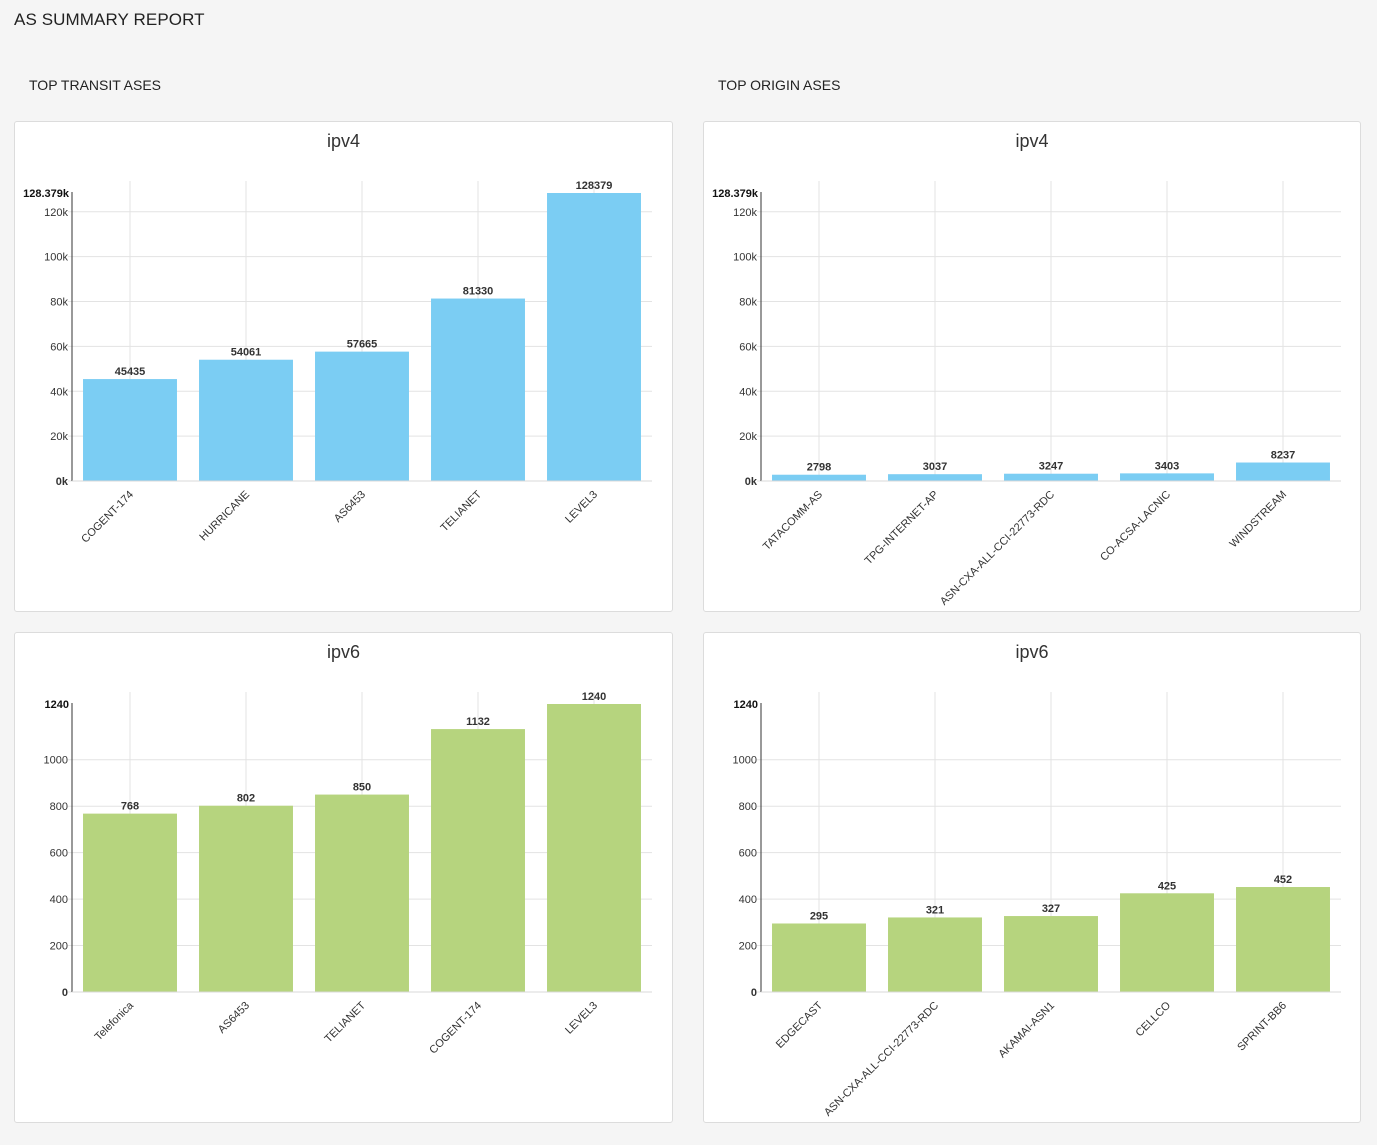  I want to click on bar-windstream, so click(1283, 471).